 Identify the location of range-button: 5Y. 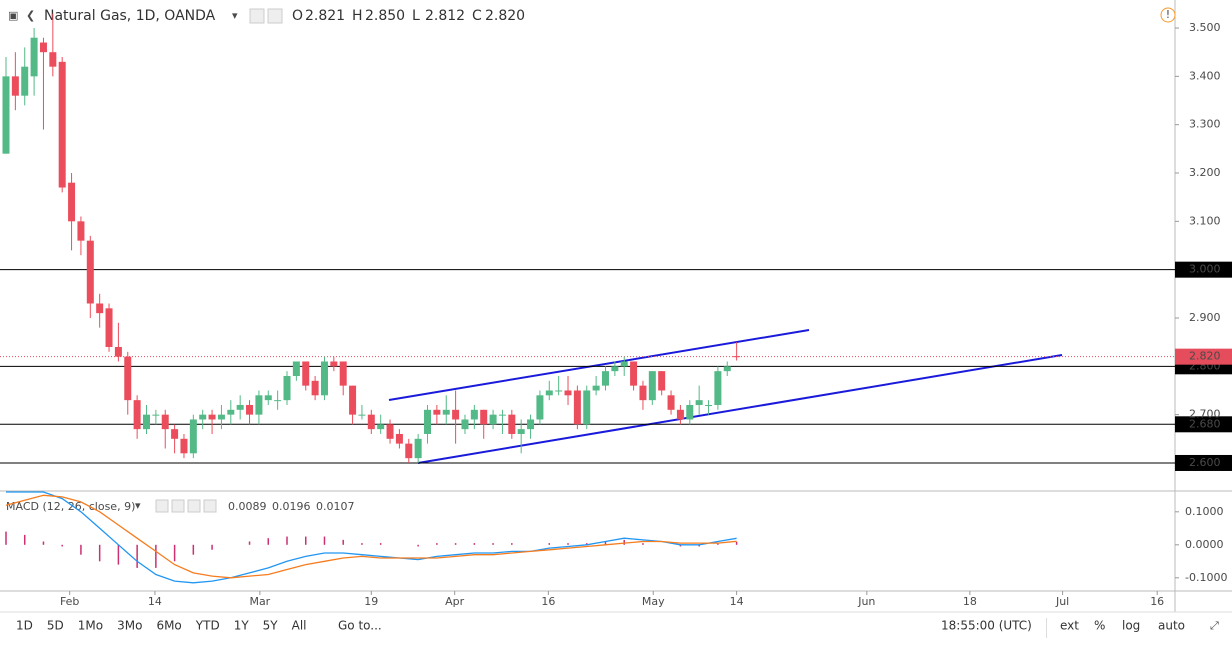
(271, 626).